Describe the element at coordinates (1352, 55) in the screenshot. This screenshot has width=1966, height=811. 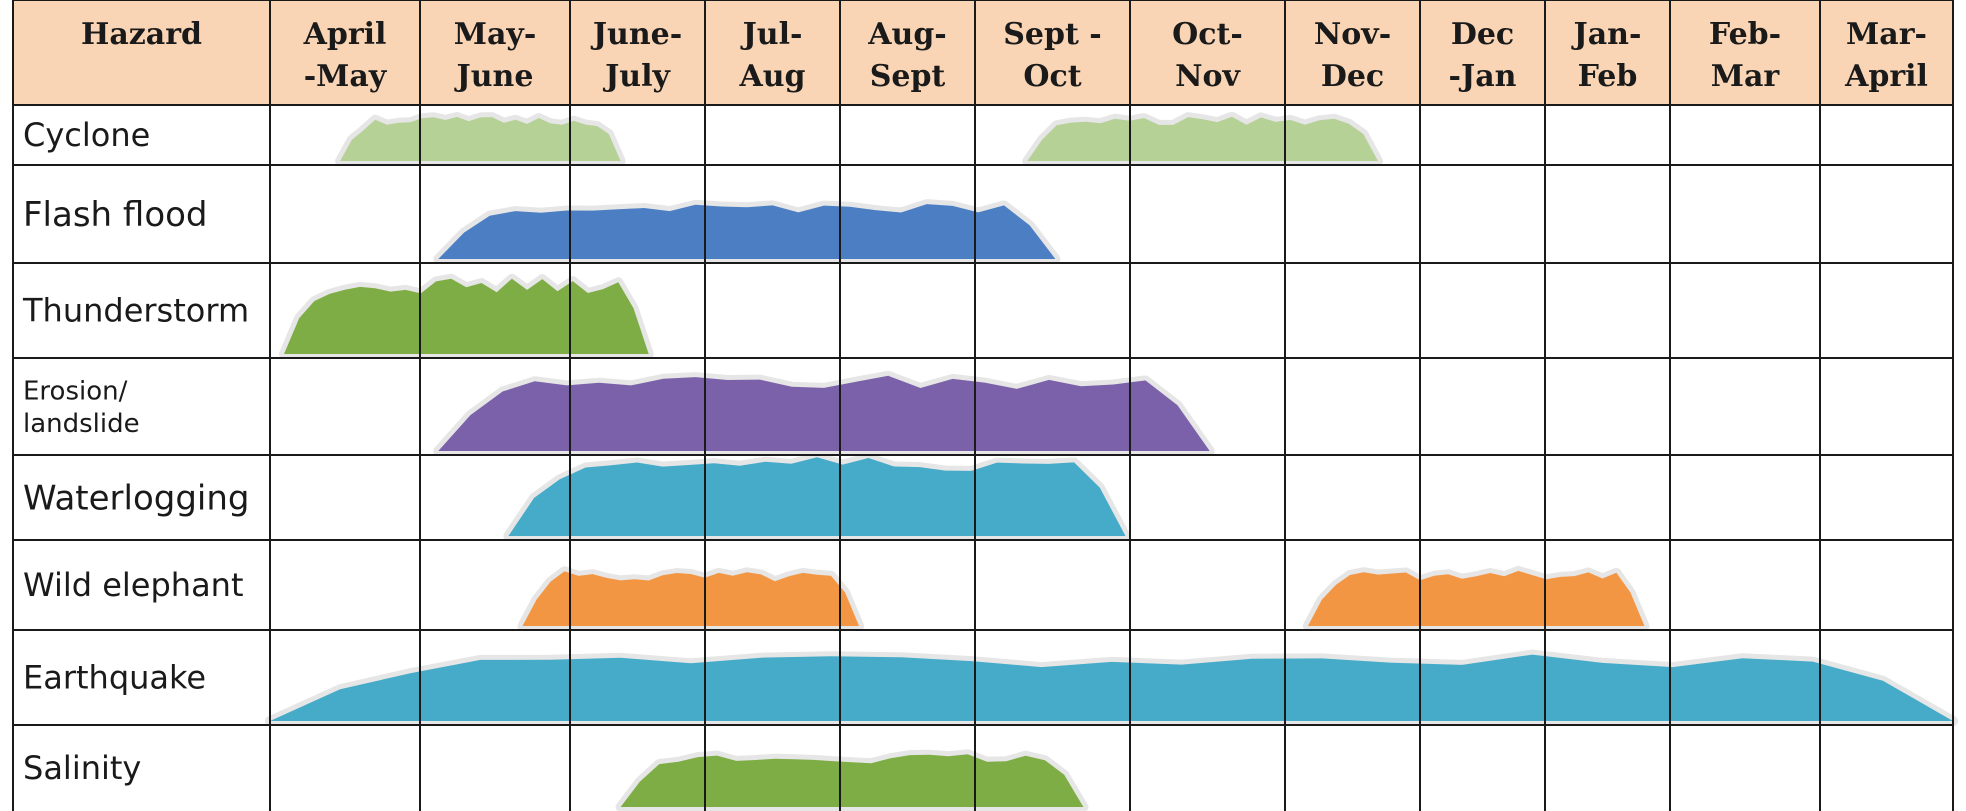
I see `header-month-8: Nov-Dec` at that location.